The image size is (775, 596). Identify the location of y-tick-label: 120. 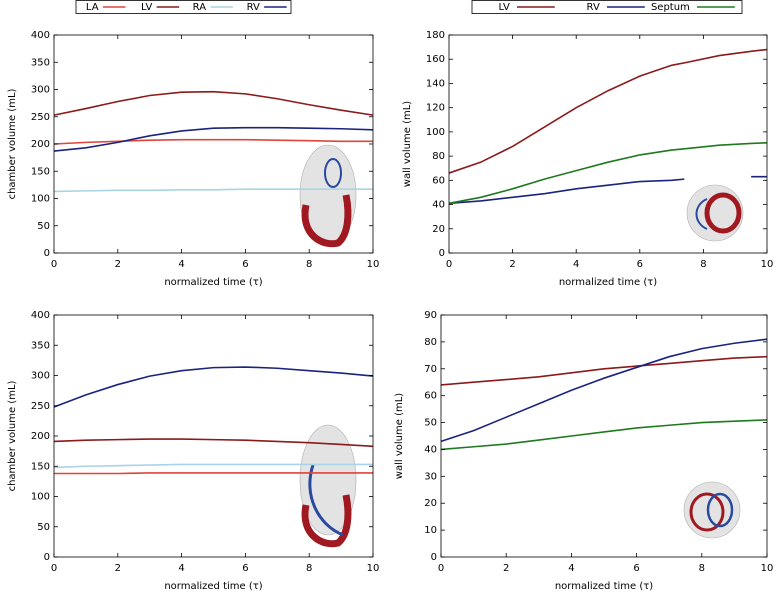
(435, 108).